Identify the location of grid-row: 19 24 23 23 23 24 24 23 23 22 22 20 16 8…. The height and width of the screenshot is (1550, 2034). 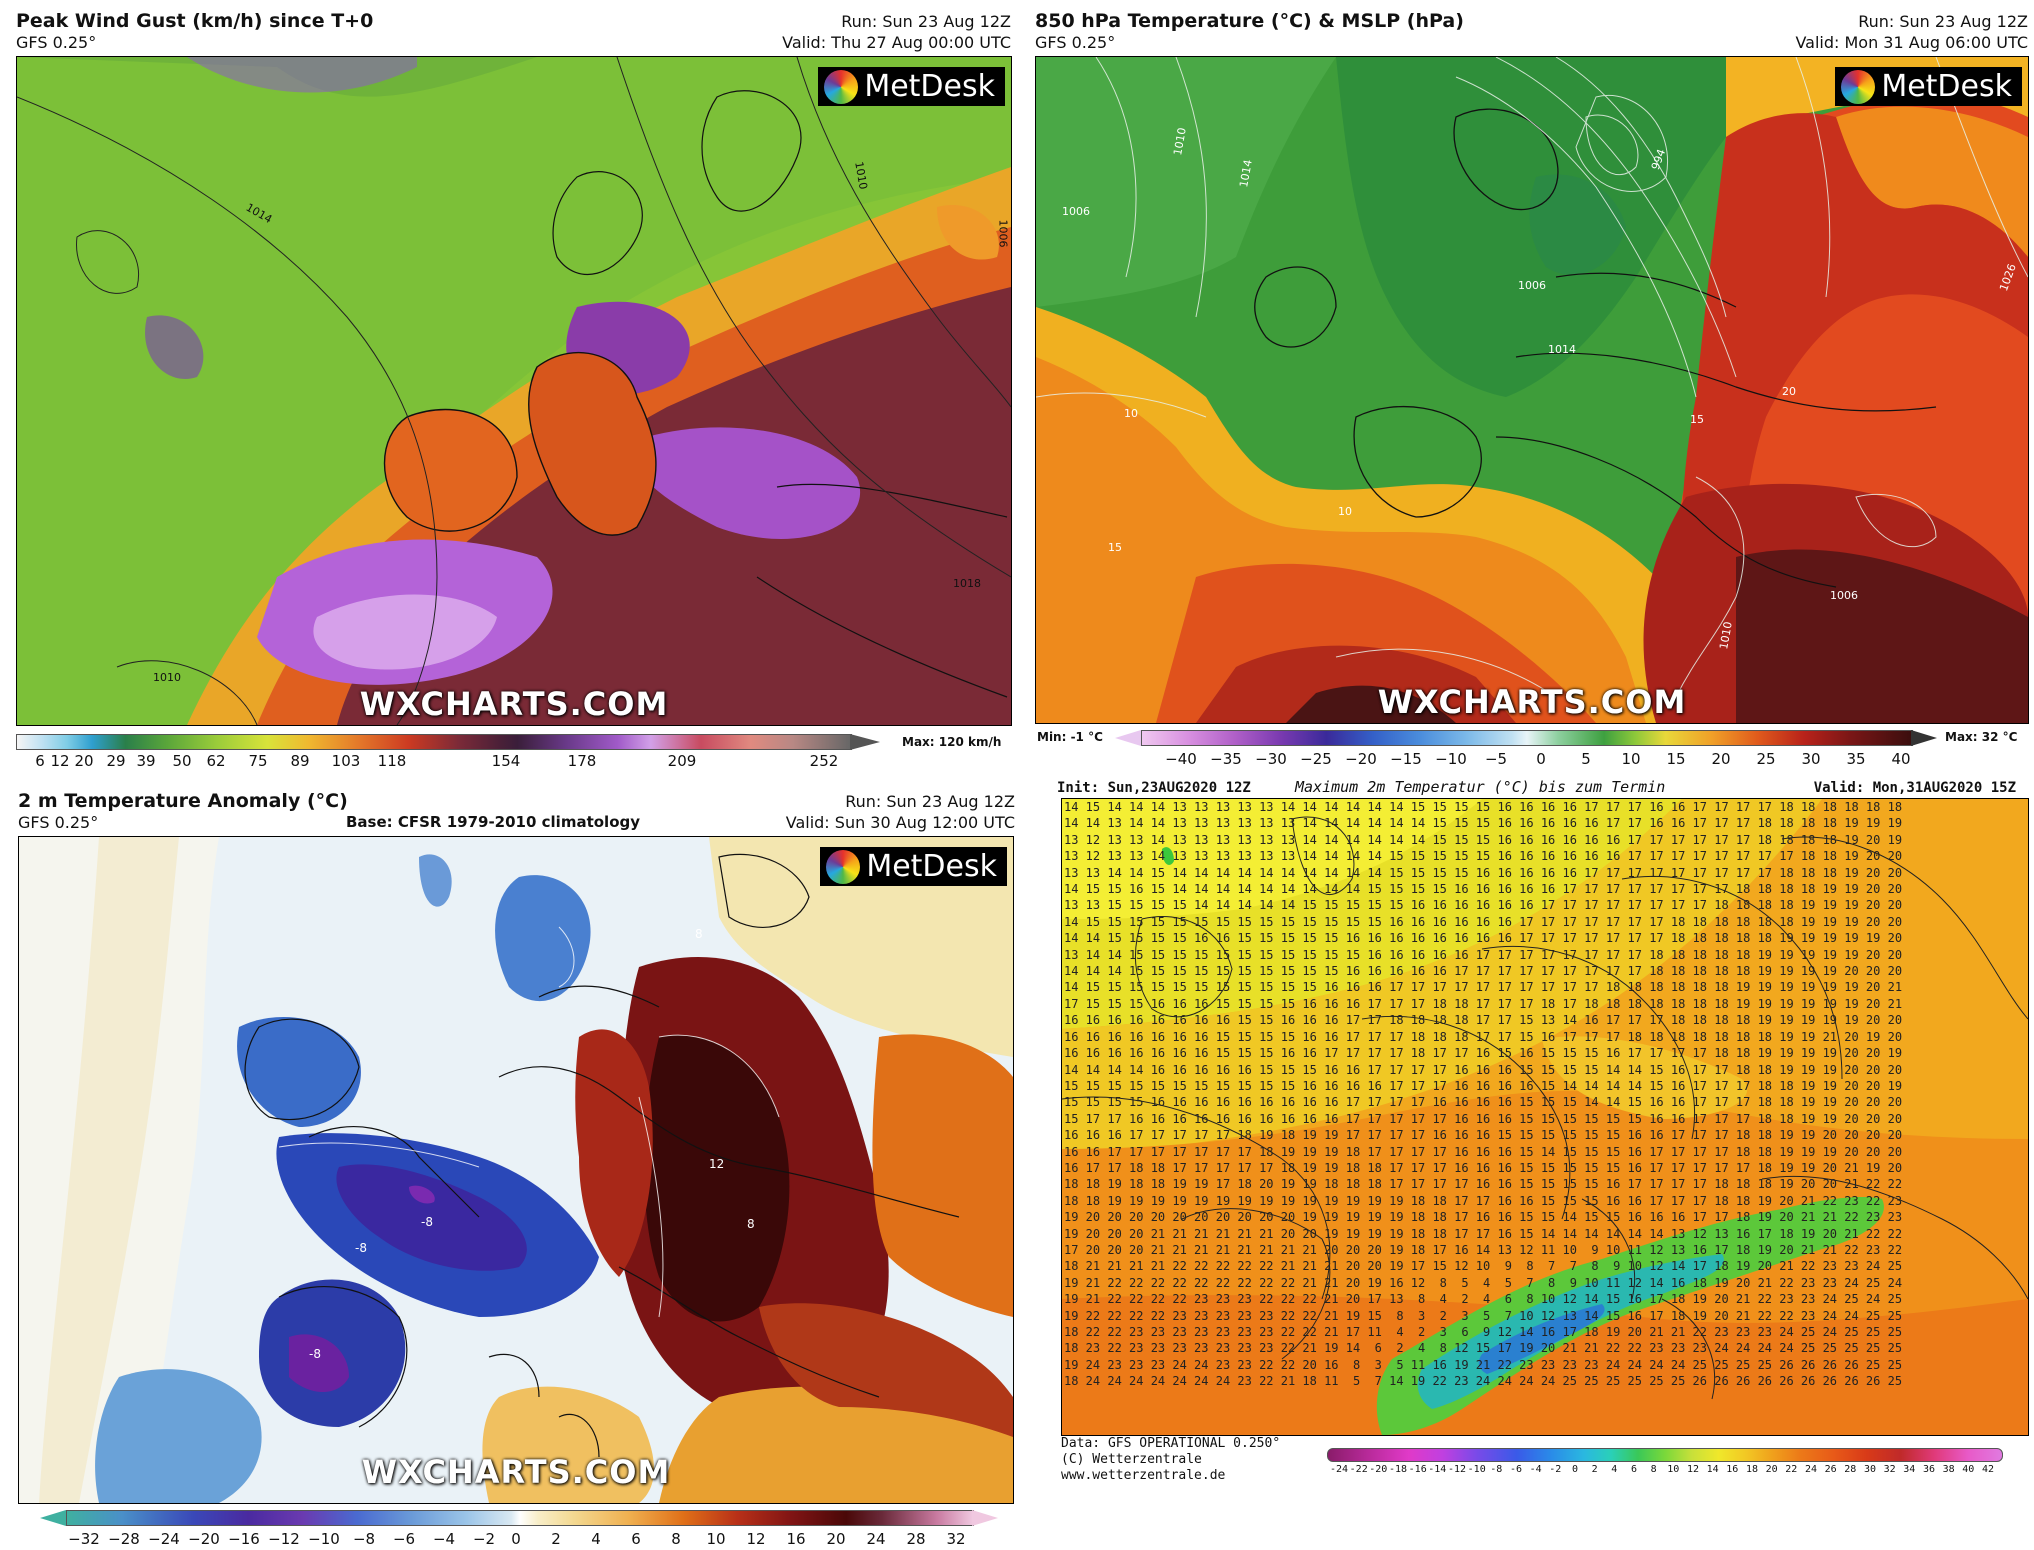
(1483, 1364).